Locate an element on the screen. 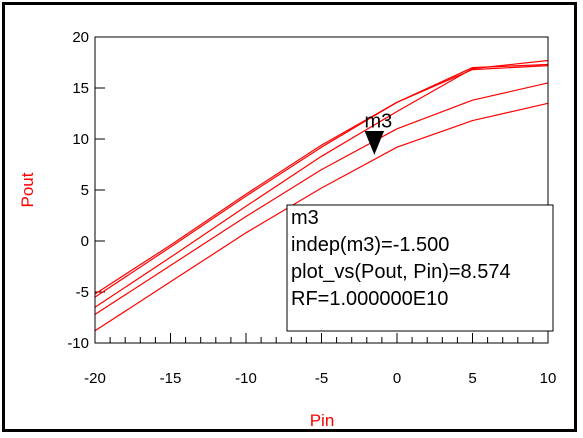 This screenshot has width=583, height=438. readout-line-name: m3 is located at coordinates (305, 218).